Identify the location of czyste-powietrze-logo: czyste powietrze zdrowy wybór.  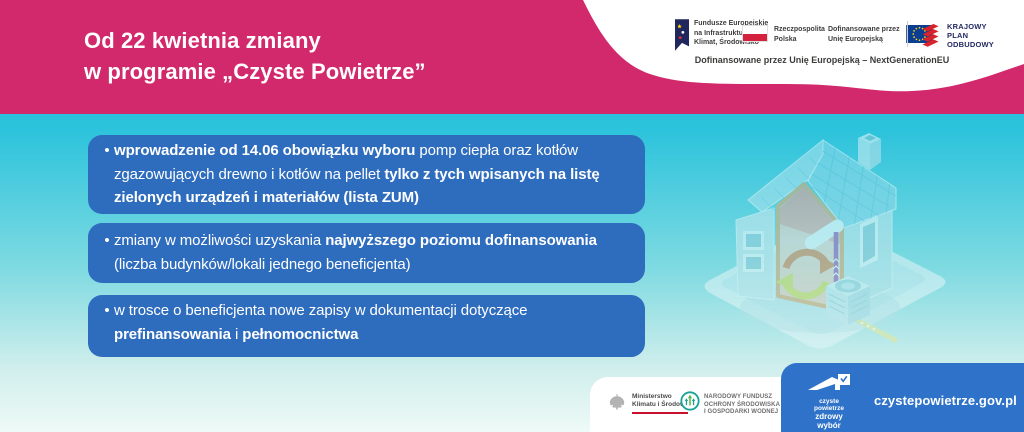
(829, 403).